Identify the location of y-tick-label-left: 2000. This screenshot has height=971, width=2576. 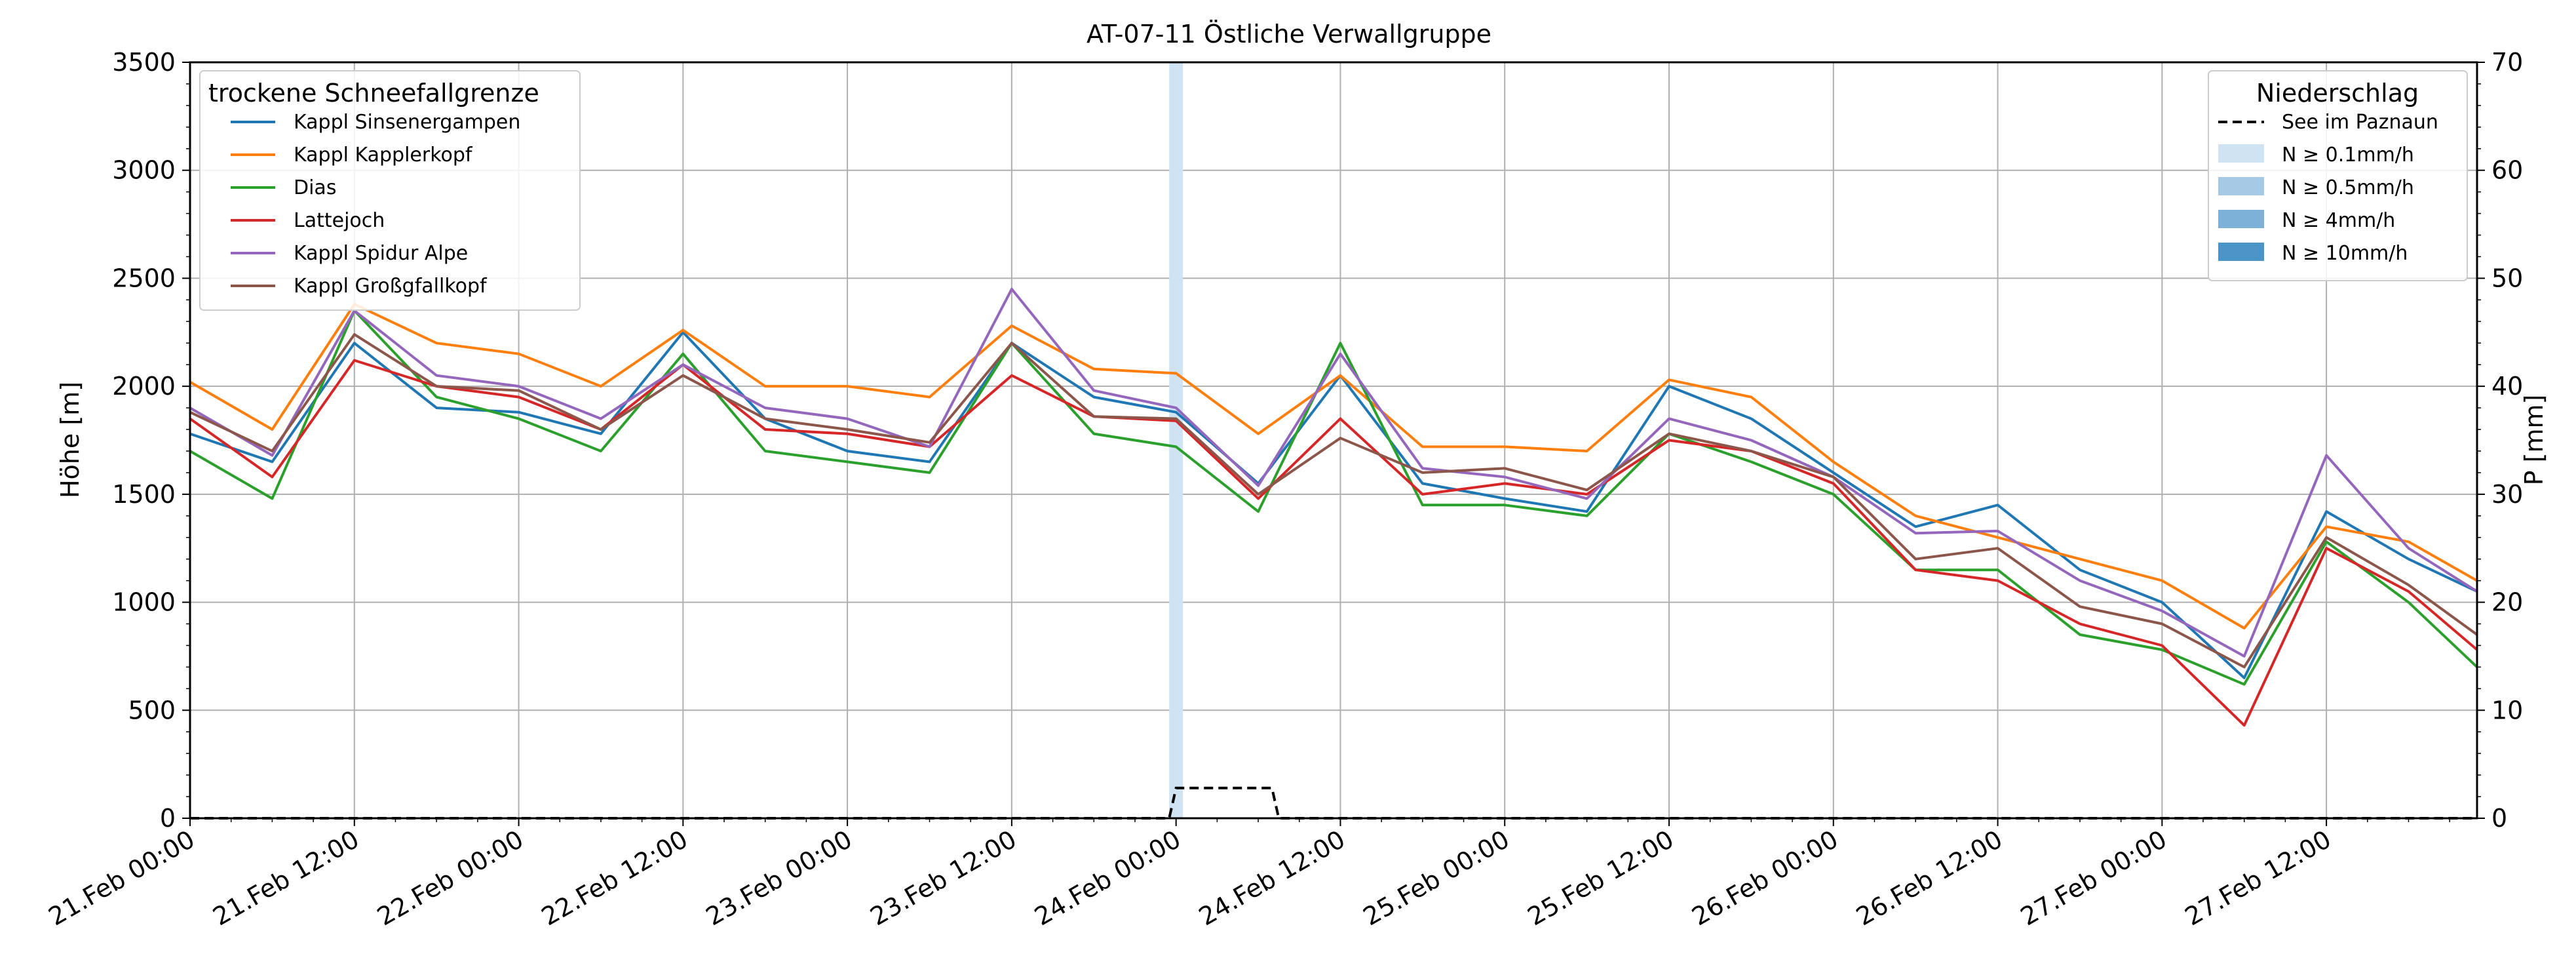
(144, 386).